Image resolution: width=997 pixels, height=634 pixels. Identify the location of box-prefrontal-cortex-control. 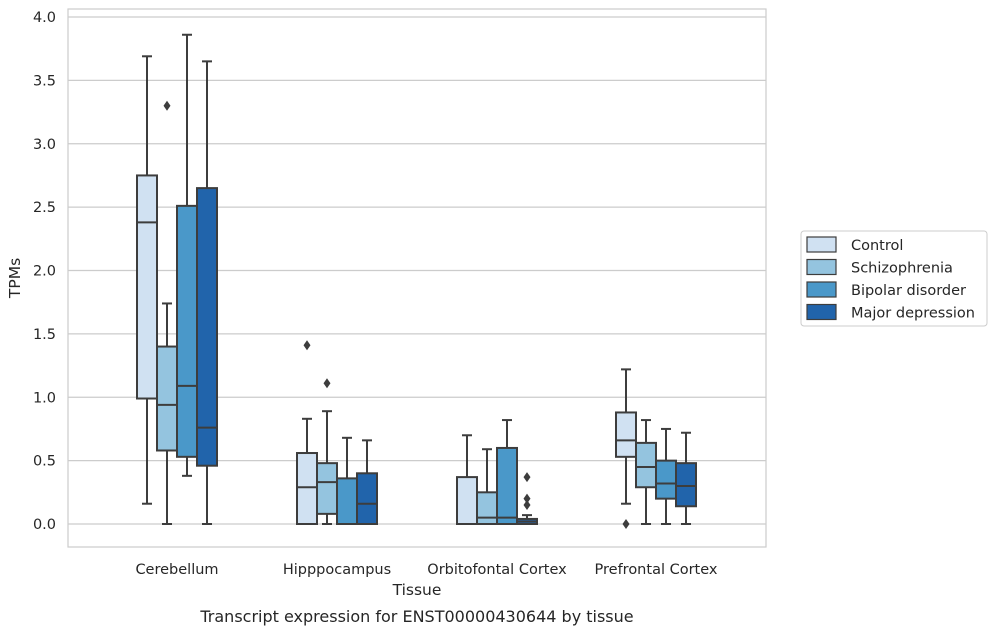
(626, 448).